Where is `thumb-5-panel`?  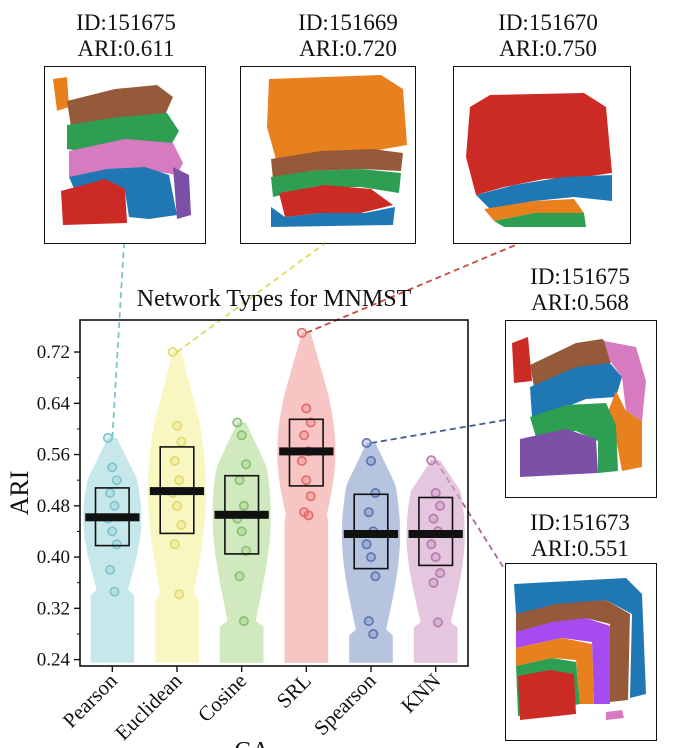
thumb-5-panel is located at coordinates (581, 652).